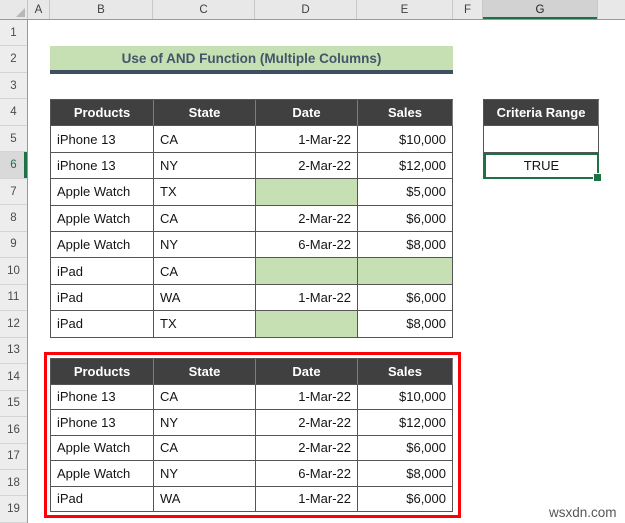 Image resolution: width=625 pixels, height=523 pixels. I want to click on t2-cell: 6-Mar-22, so click(307, 474).